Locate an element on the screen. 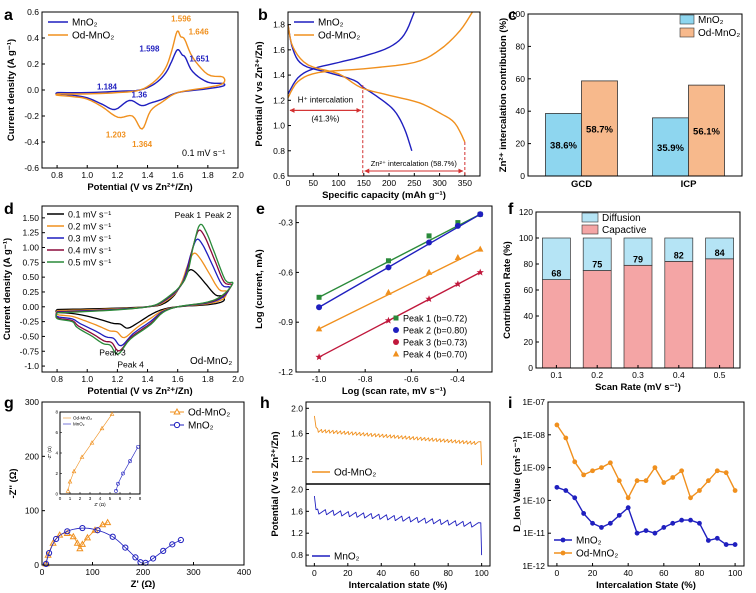 Image resolution: width=756 pixels, height=593 pixels. bar-diffusion is located at coordinates (679, 249).